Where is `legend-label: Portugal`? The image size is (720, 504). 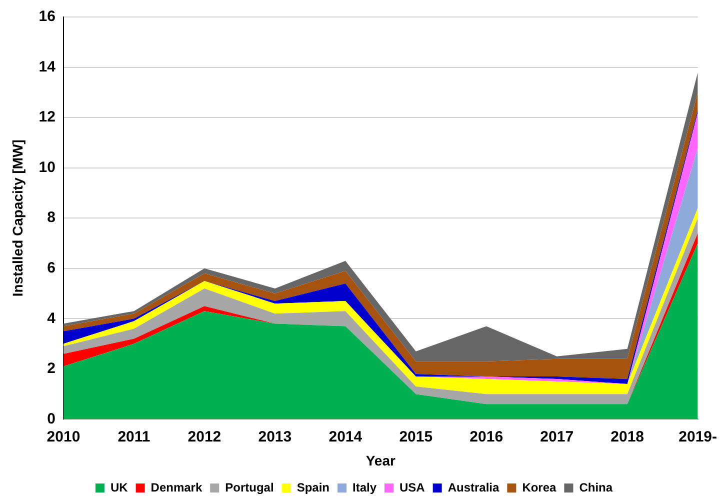
legend-label: Portugal is located at coordinates (249, 487).